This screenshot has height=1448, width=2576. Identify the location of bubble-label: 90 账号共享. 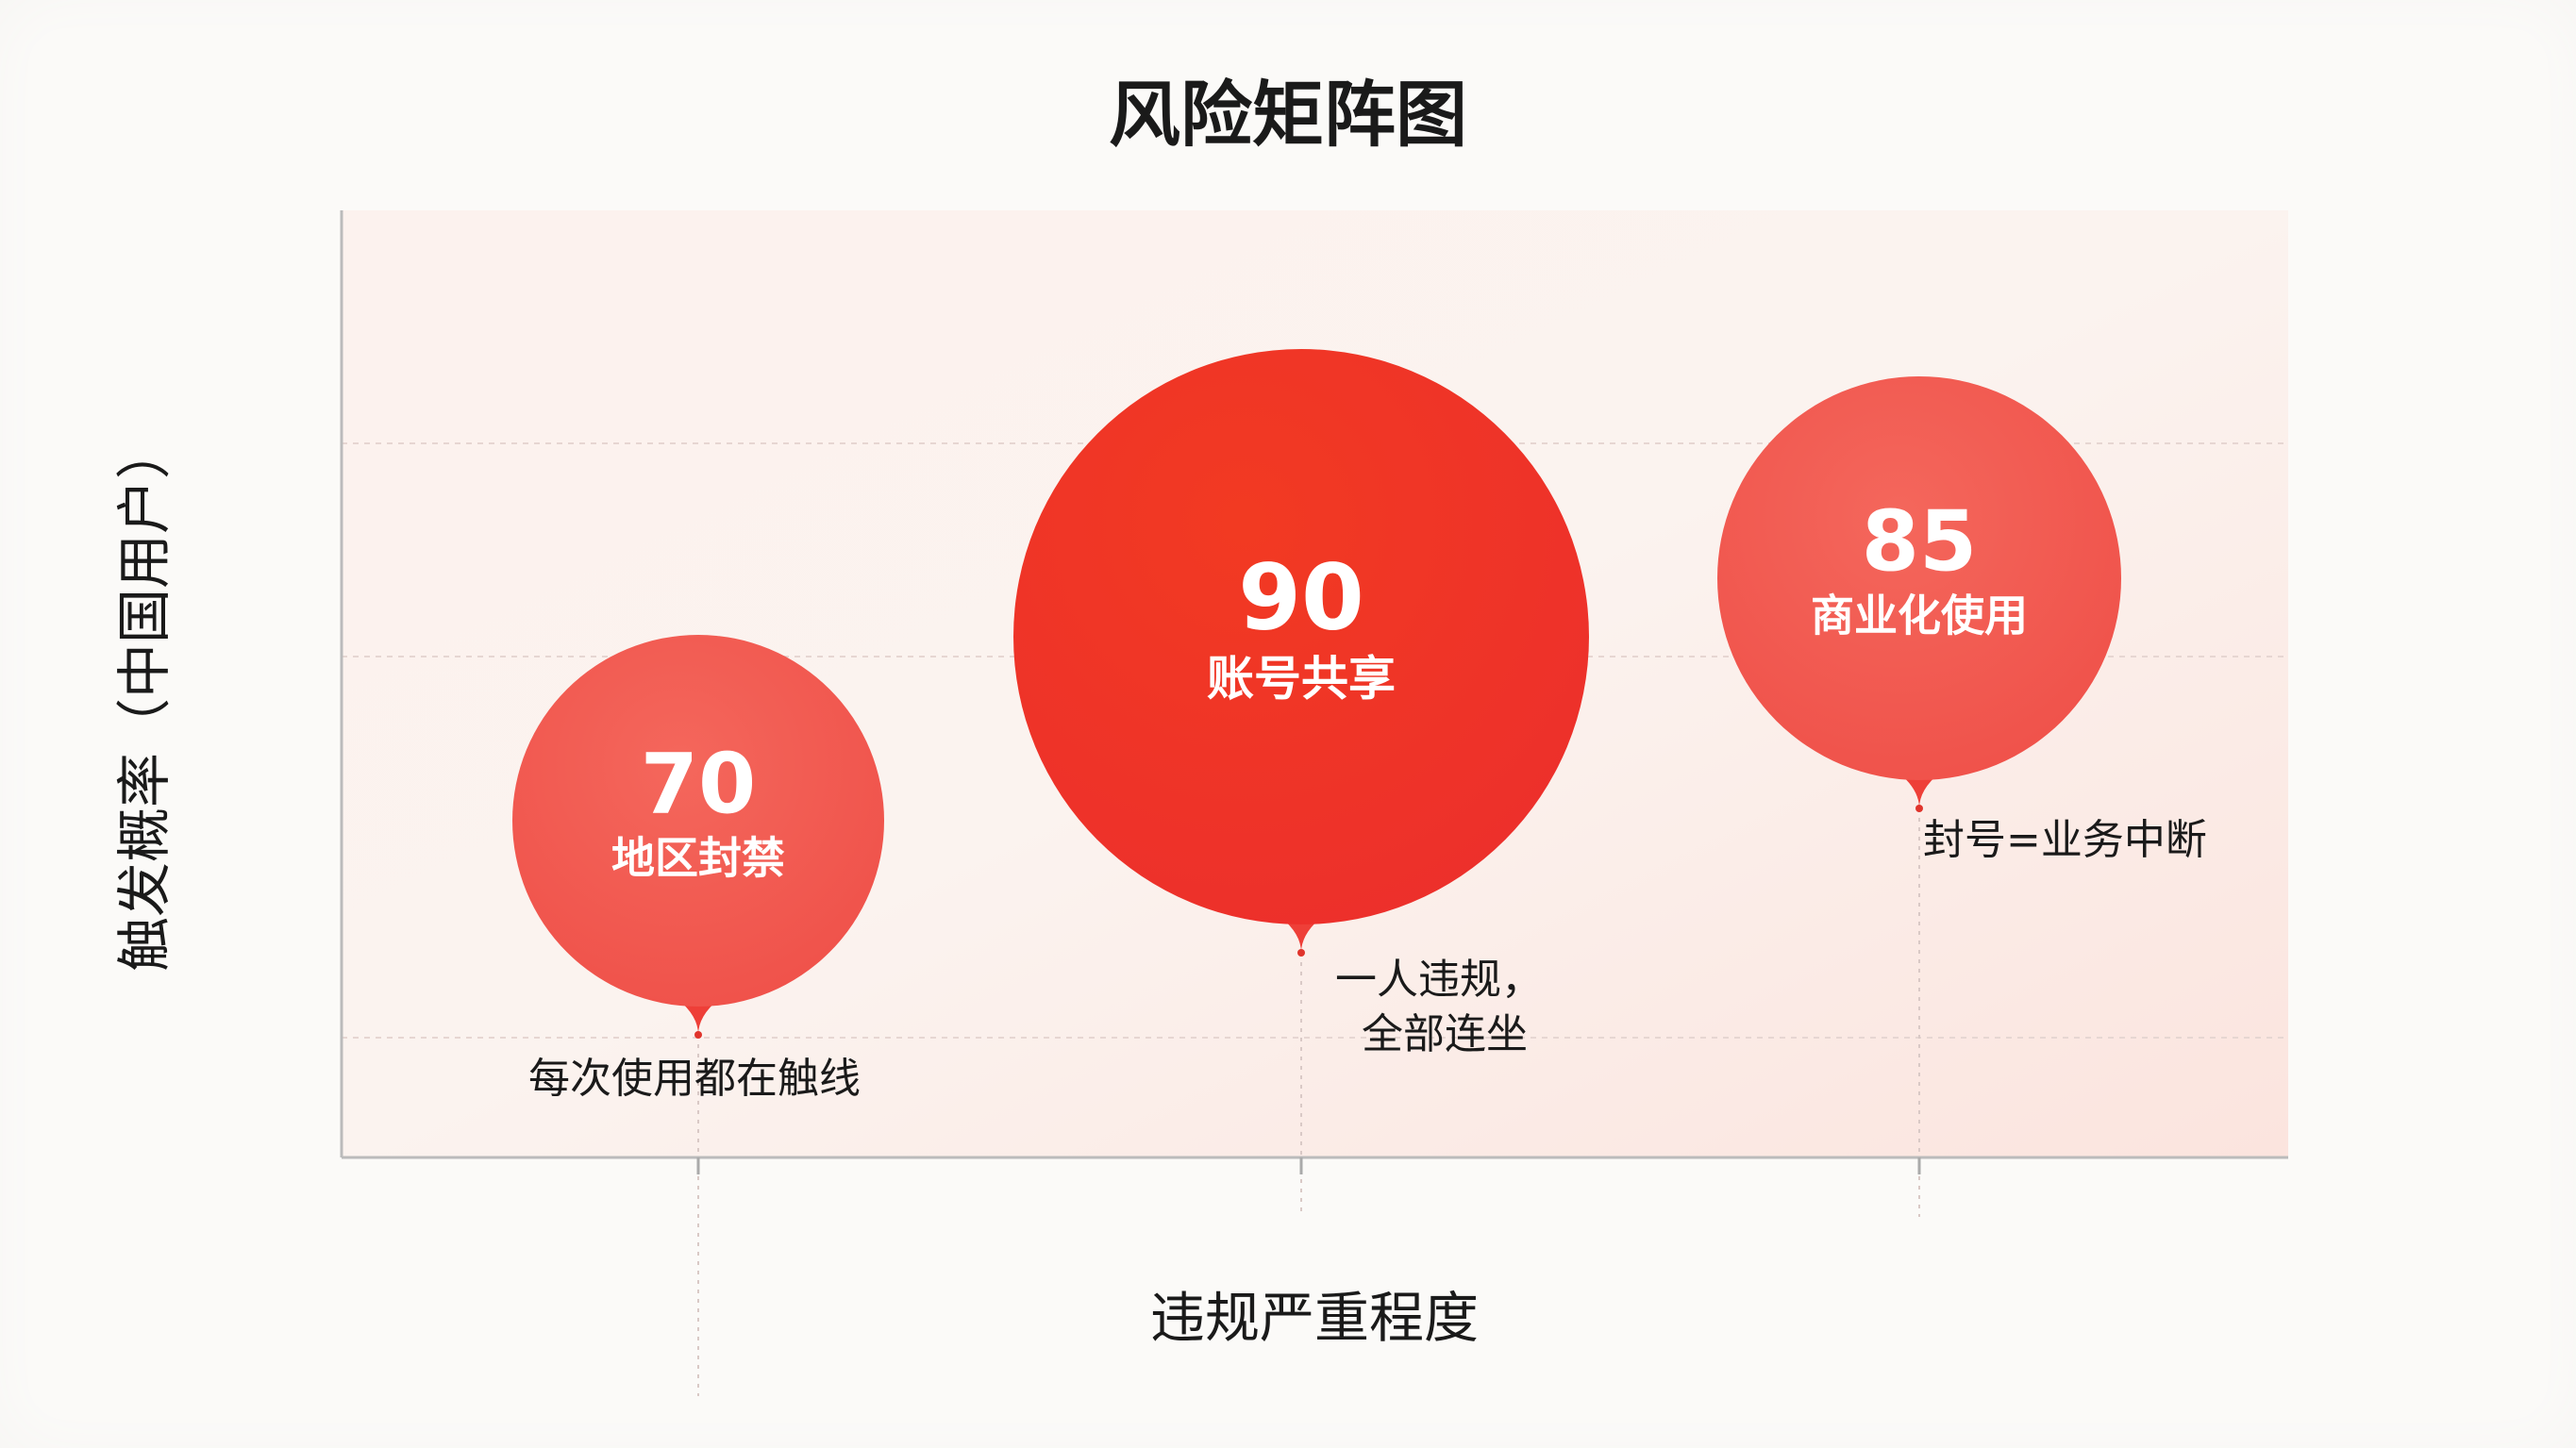
(1301, 627).